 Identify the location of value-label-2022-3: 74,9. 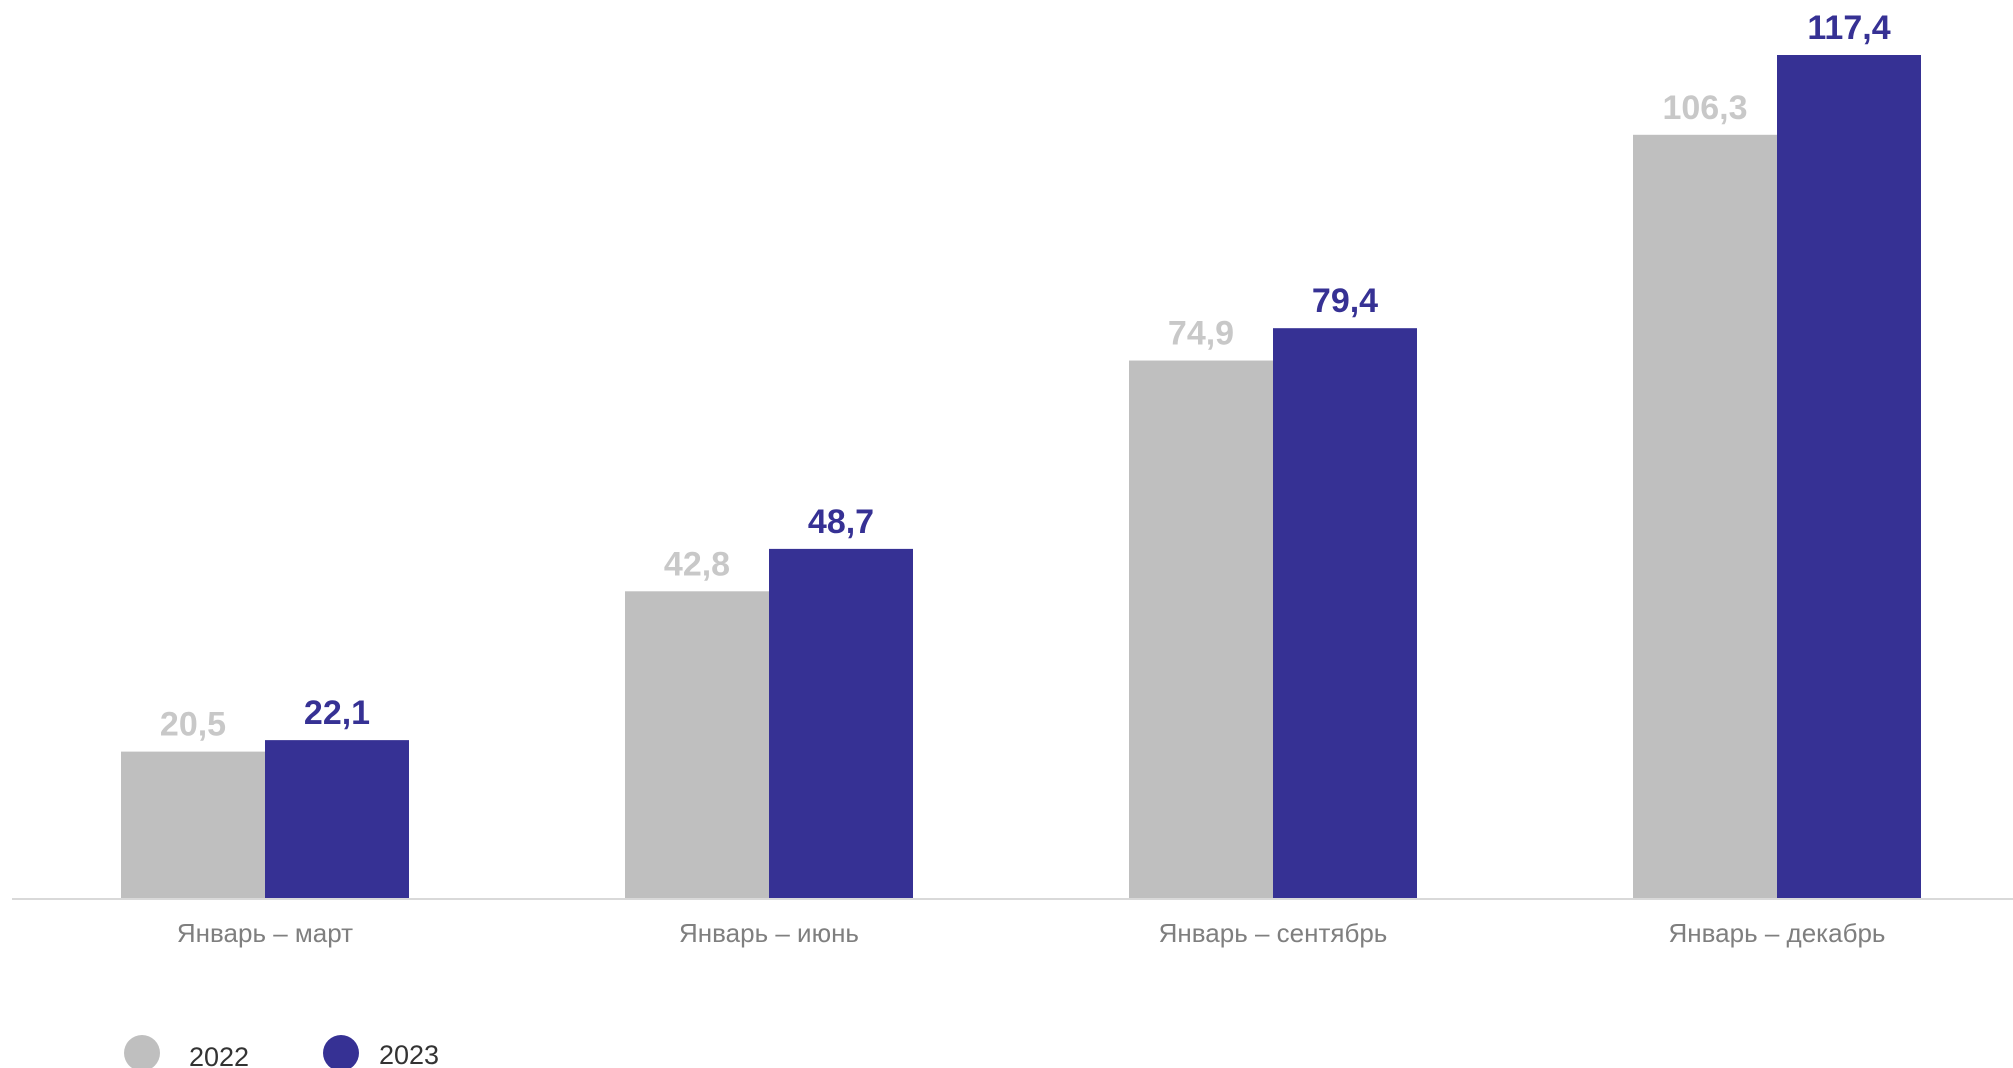
(1201, 334).